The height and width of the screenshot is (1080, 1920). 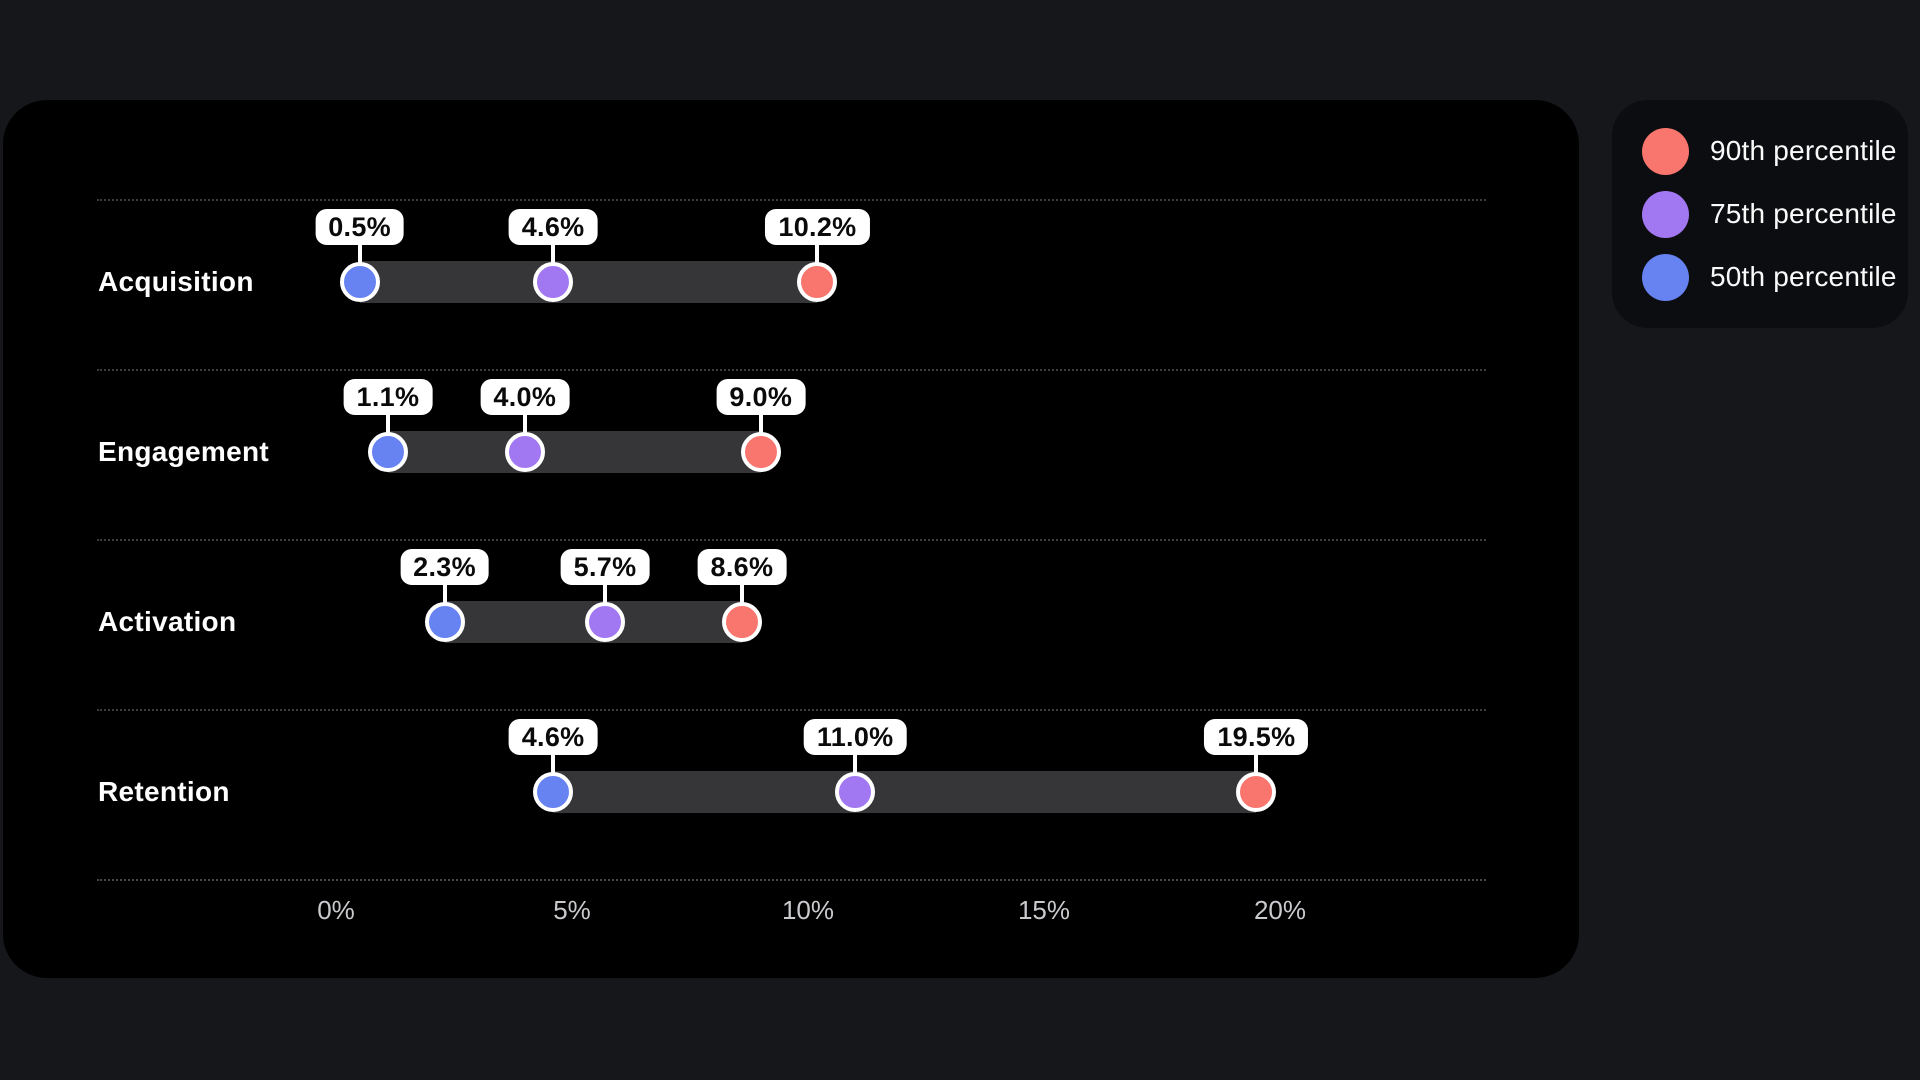 What do you see at coordinates (817, 227) in the screenshot?
I see `value-callout: 10.2%` at bounding box center [817, 227].